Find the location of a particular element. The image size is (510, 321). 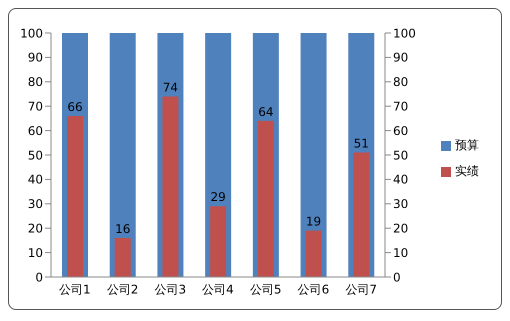

data-label: 51 is located at coordinates (361, 143).